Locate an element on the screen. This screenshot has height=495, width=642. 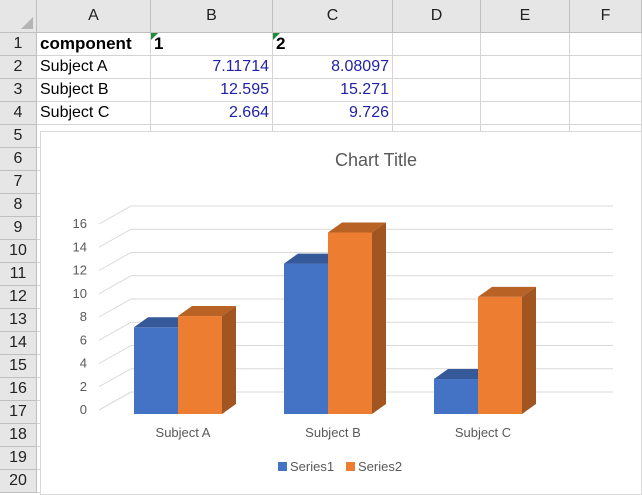
y-tick-label: 14 is located at coordinates (80, 246).